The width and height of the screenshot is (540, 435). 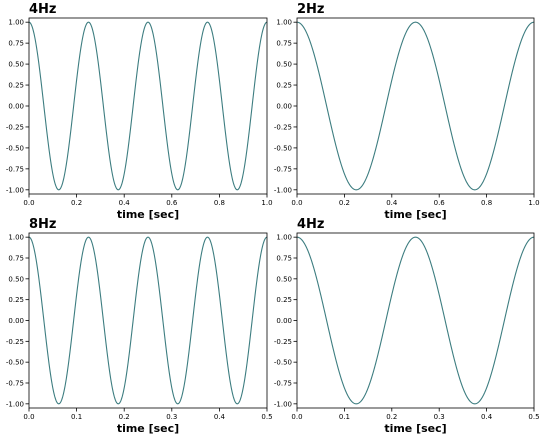 I want to click on subplot-title: 2Hz, so click(x=311, y=9).